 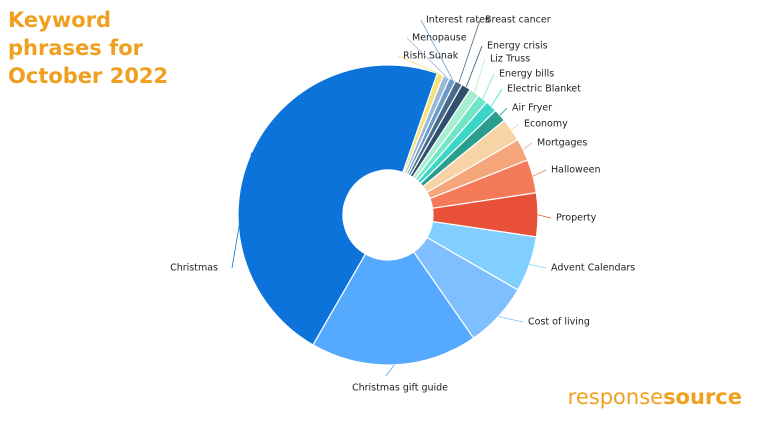 I want to click on slice-label: Air Fryer, so click(x=532, y=108).